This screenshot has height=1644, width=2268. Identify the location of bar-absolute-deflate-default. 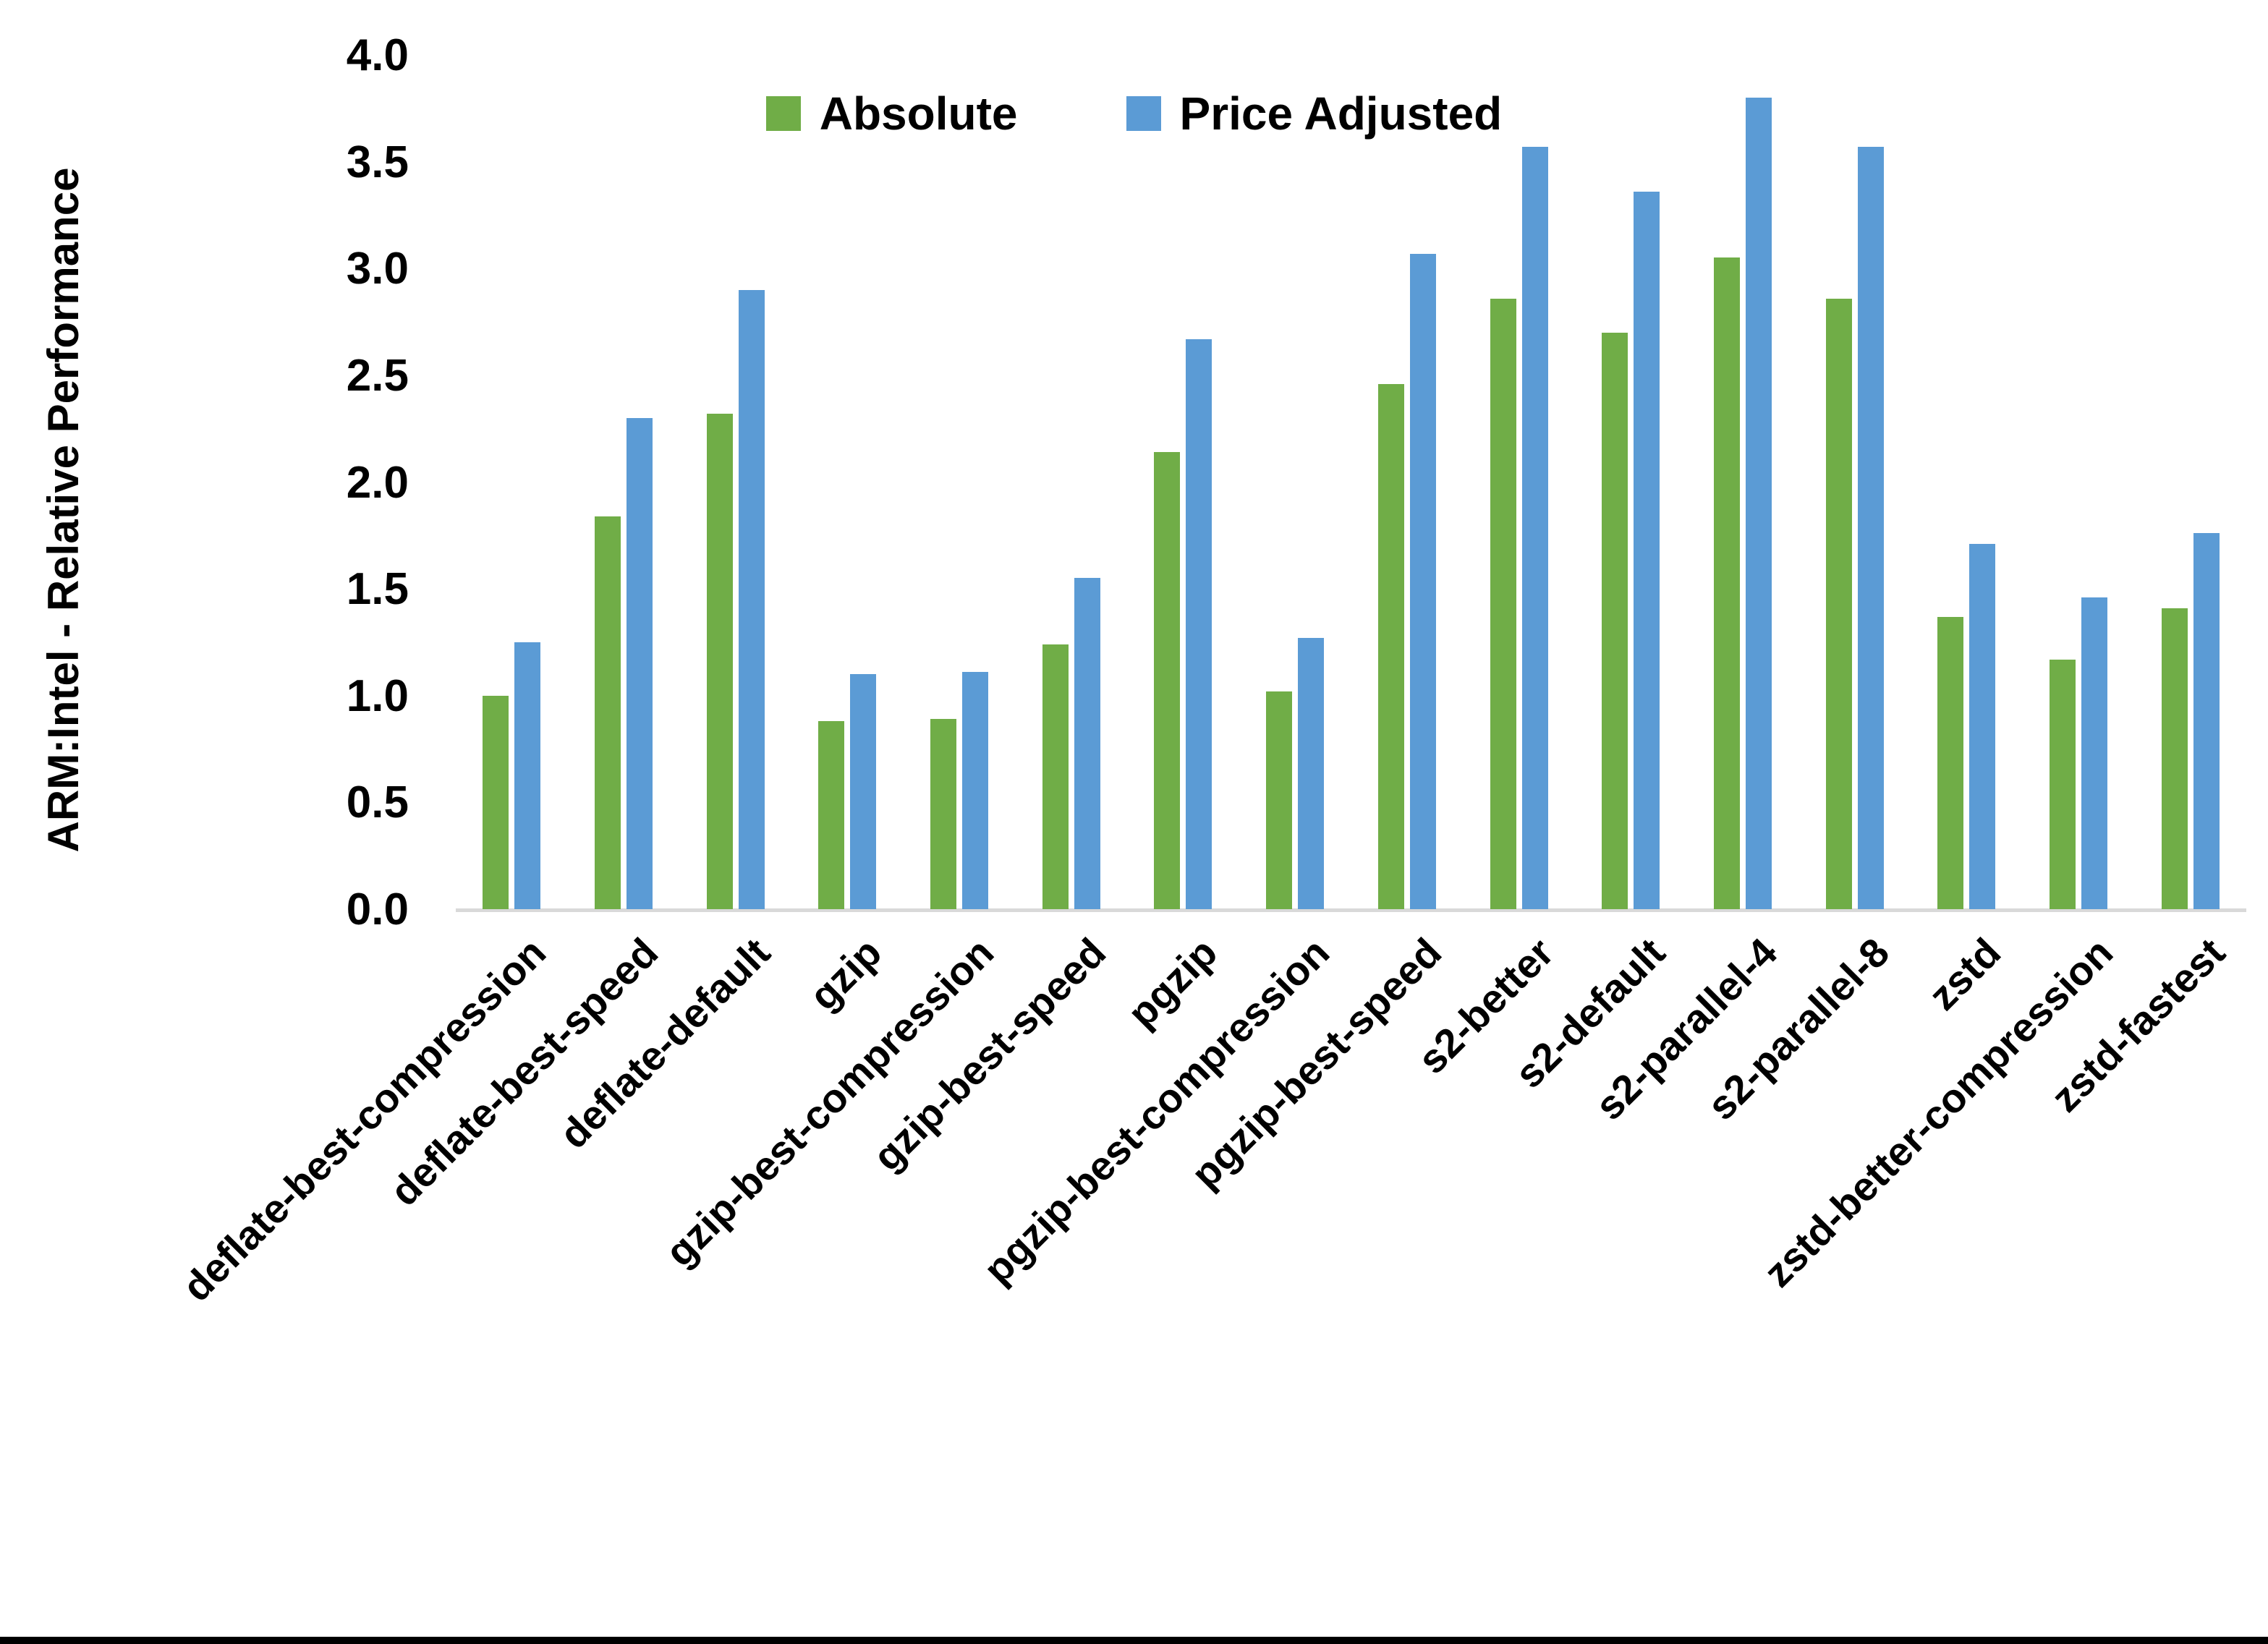
(720, 661).